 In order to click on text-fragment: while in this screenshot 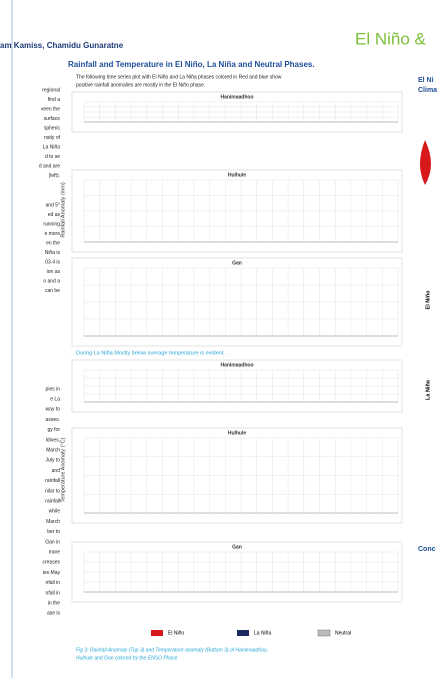, I will do `click(55, 512)`.